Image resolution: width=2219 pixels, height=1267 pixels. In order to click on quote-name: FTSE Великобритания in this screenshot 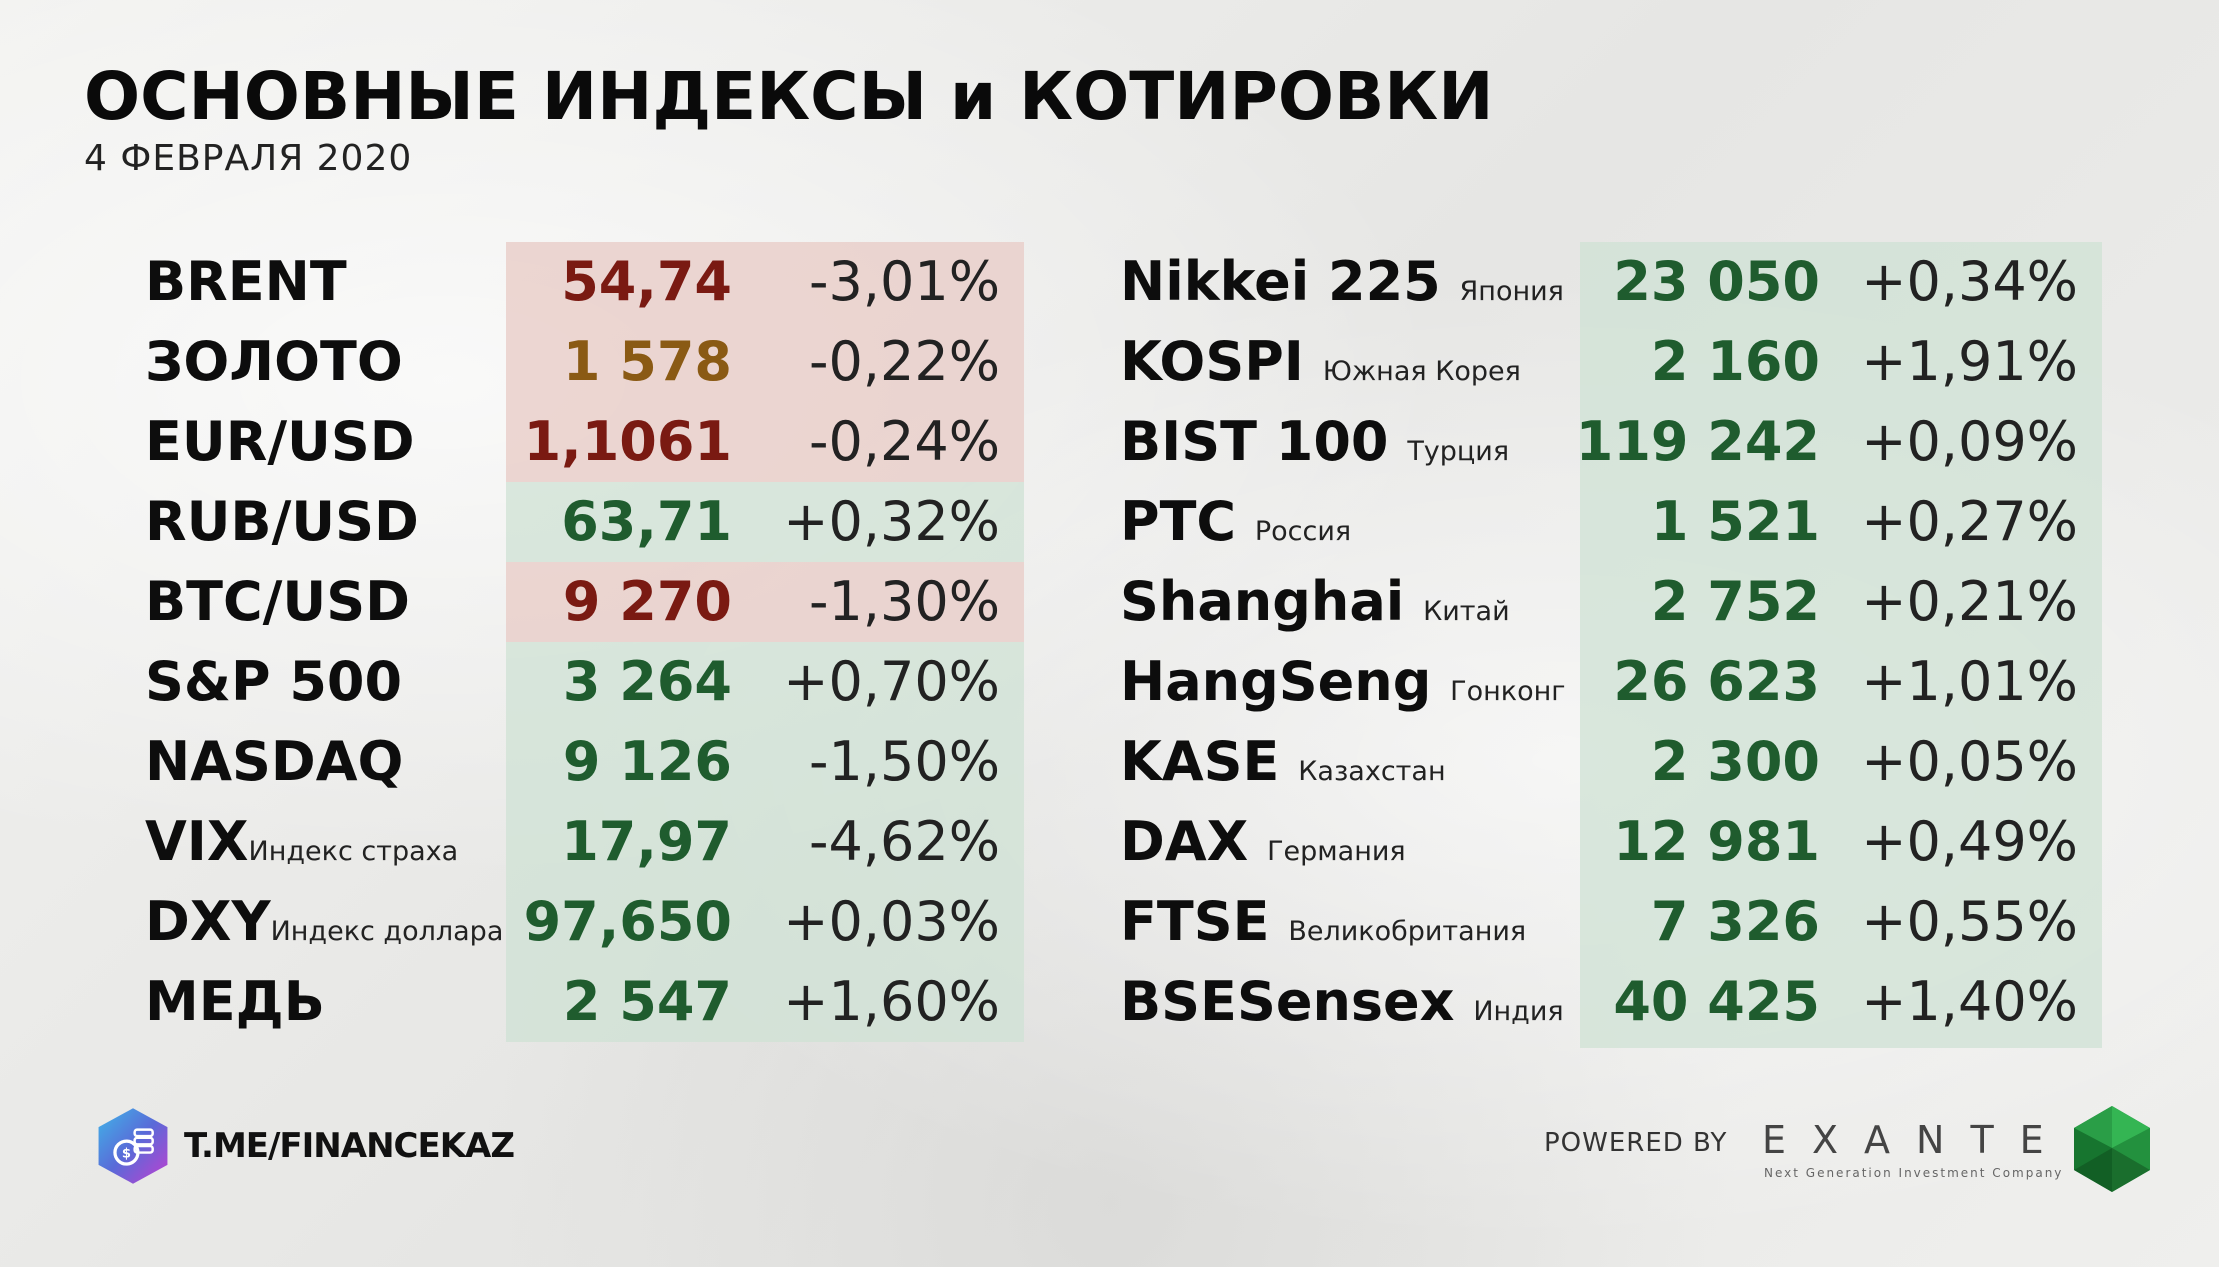, I will do `click(1323, 921)`.